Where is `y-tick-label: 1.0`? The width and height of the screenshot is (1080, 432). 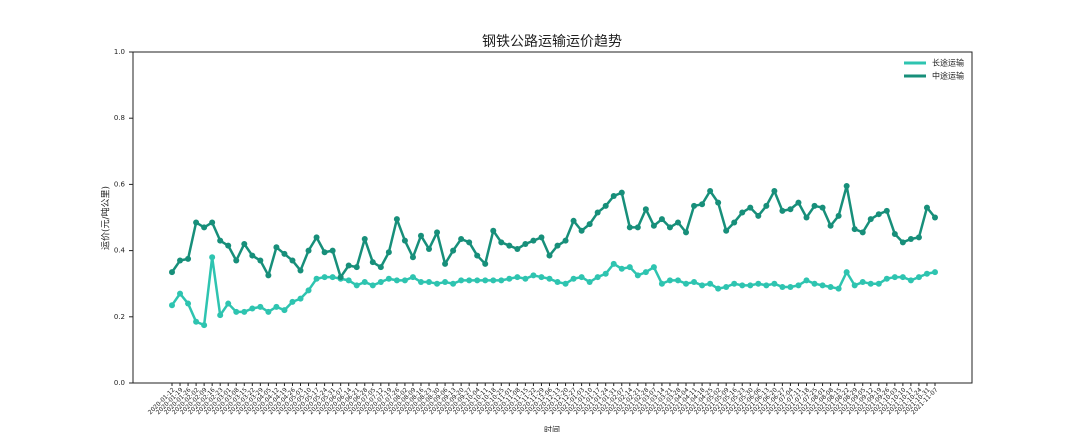
y-tick-label: 1.0 is located at coordinates (119, 52).